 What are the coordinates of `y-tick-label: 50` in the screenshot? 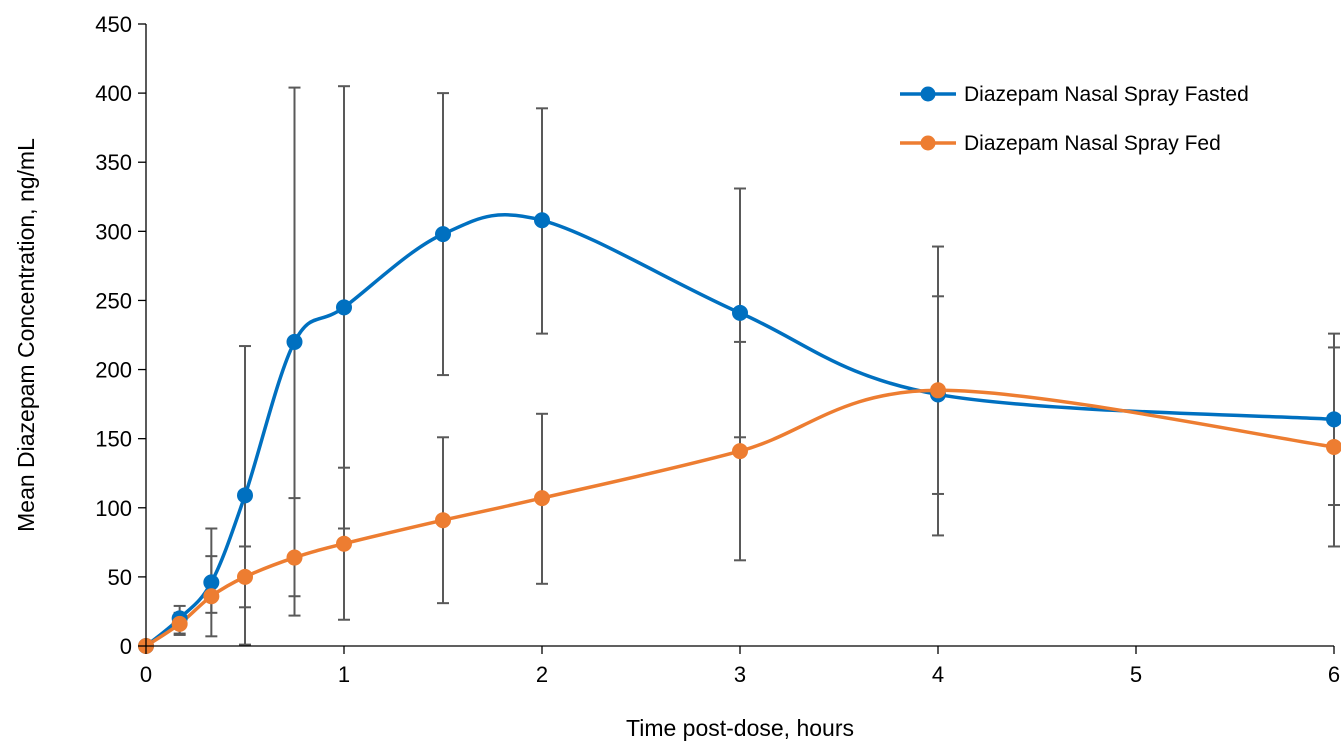 It's located at (120, 577).